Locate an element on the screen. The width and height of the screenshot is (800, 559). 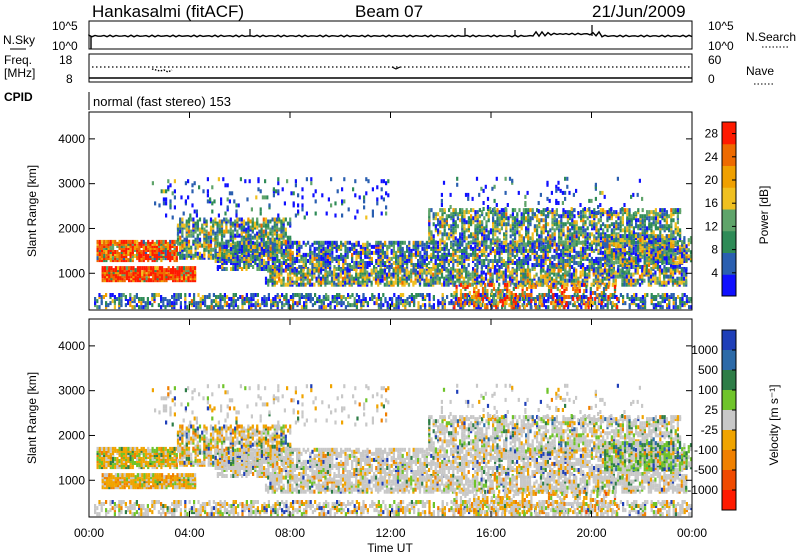
freq-panel: Freq. [MHz] 18 8 60 0 Nave is located at coordinates (389, 69).